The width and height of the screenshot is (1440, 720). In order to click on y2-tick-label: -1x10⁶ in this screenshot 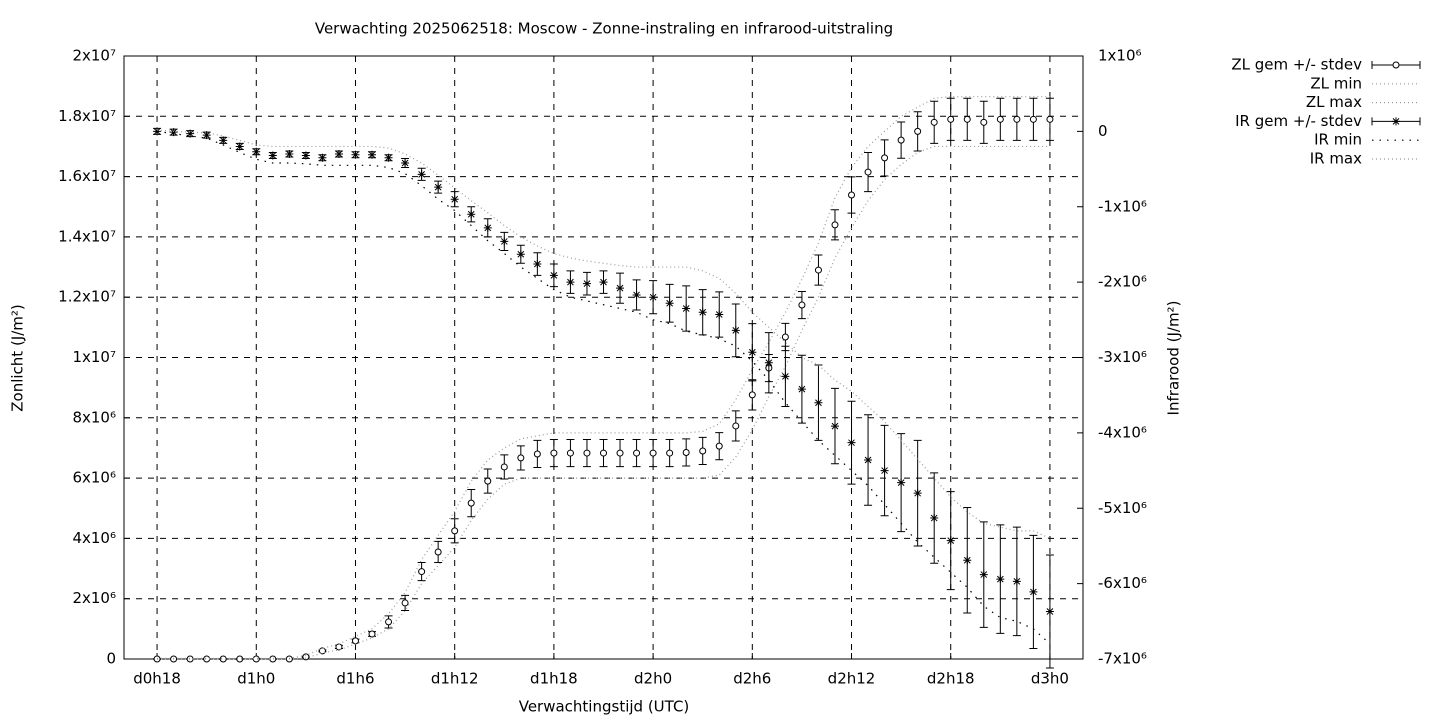, I will do `click(1122, 206)`.